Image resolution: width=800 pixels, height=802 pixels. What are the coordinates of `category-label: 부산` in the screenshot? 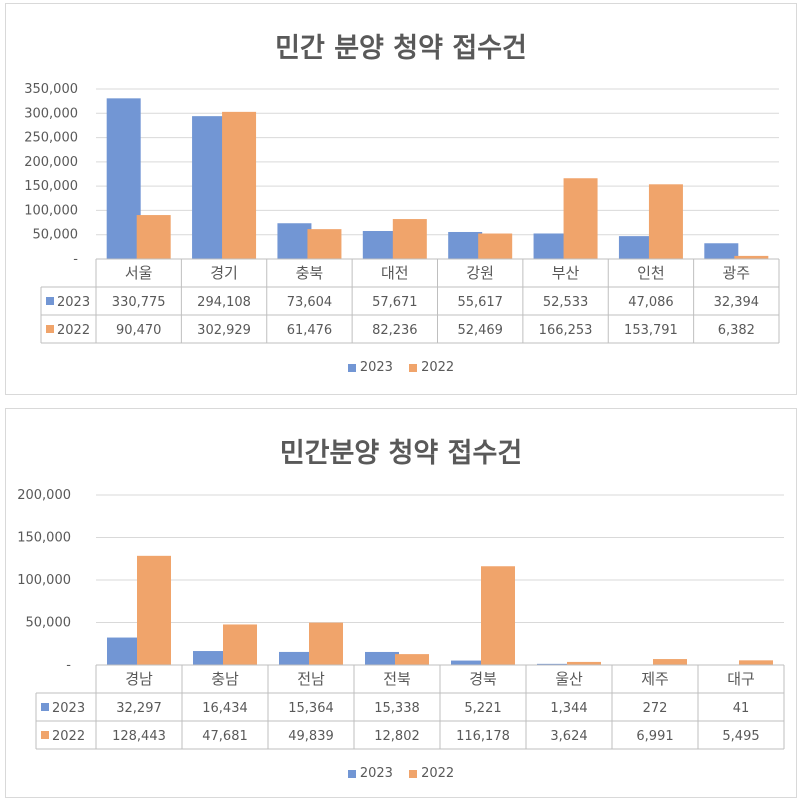 It's located at (566, 273).